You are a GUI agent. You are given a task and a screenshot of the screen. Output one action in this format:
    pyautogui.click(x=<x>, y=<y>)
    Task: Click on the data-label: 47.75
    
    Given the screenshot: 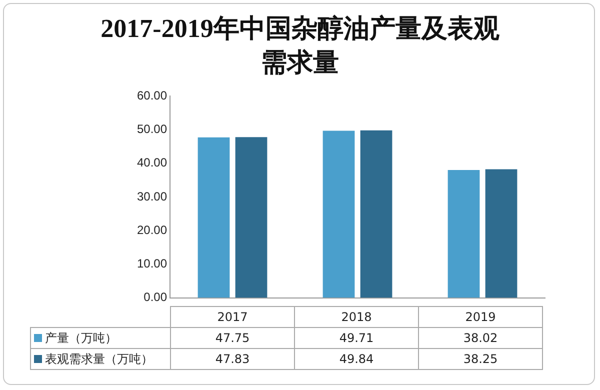 What is the action you would take?
    pyautogui.click(x=232, y=338)
    